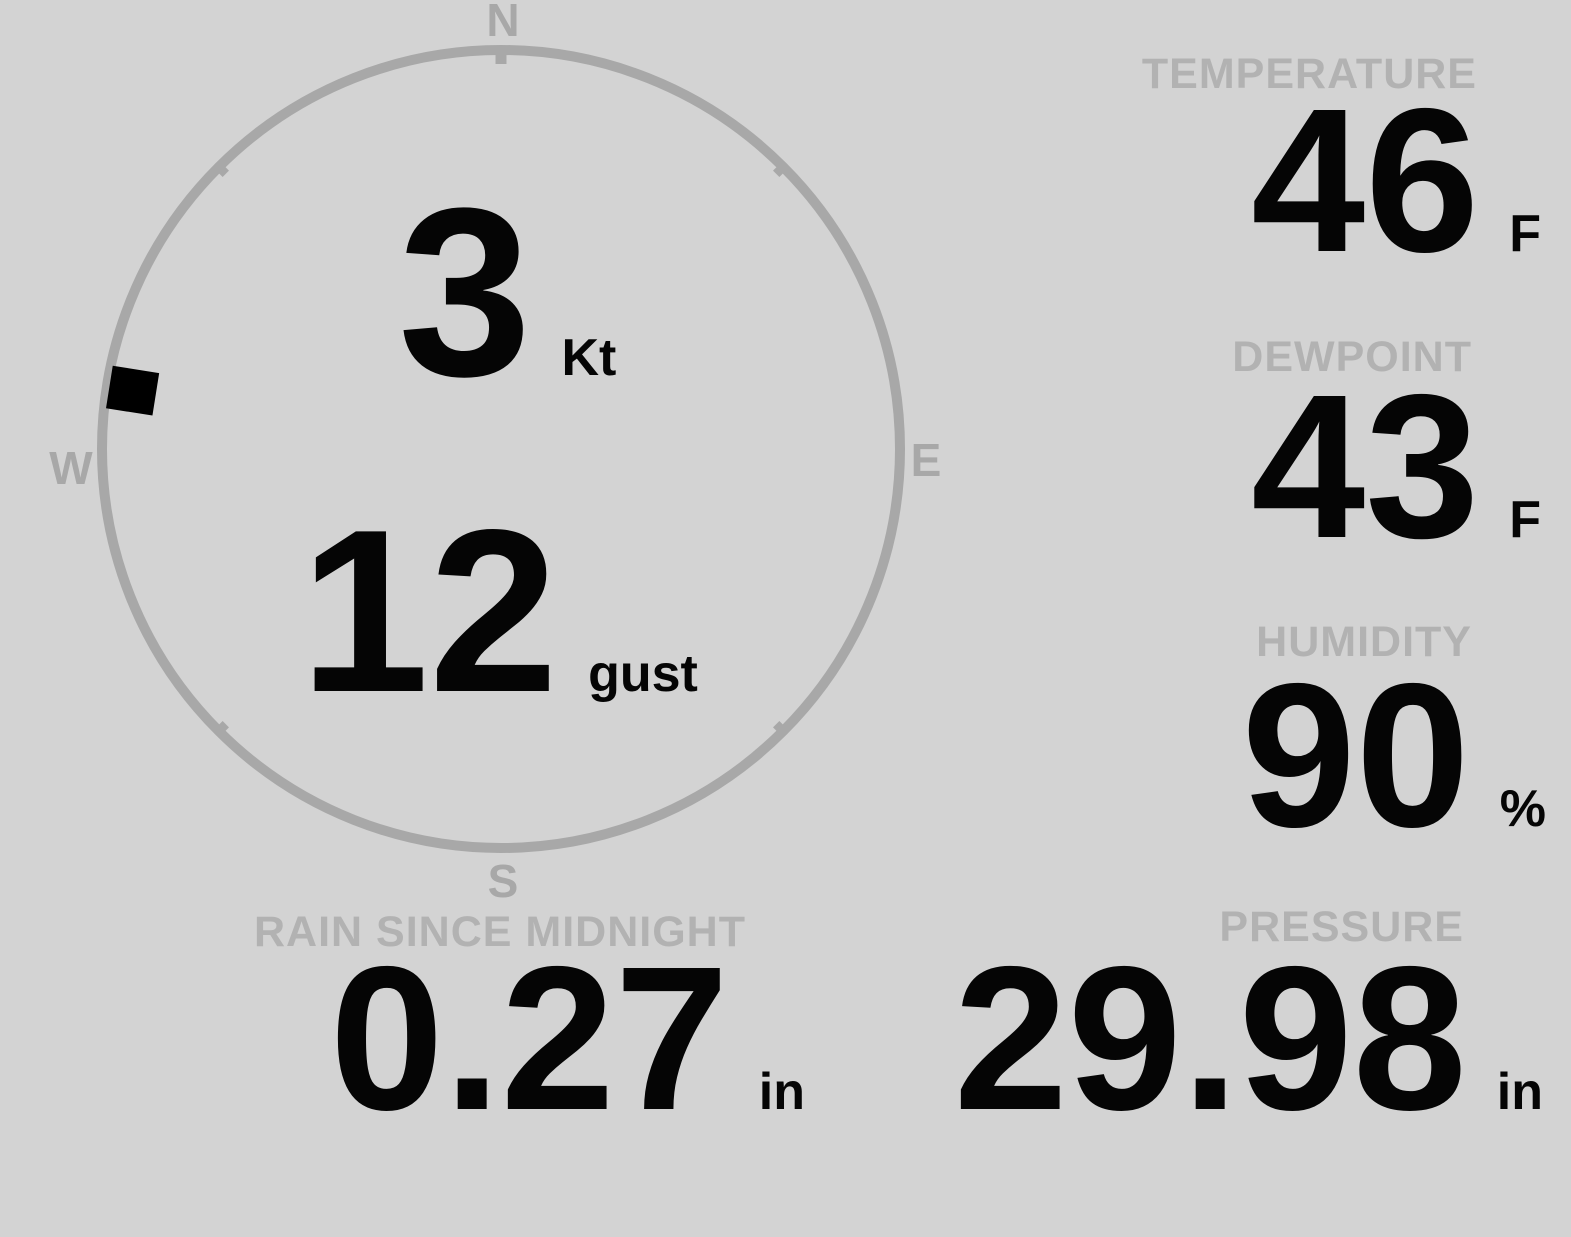  What do you see at coordinates (1352, 357) in the screenshot?
I see `dewpoint-label: DEWPOINT` at bounding box center [1352, 357].